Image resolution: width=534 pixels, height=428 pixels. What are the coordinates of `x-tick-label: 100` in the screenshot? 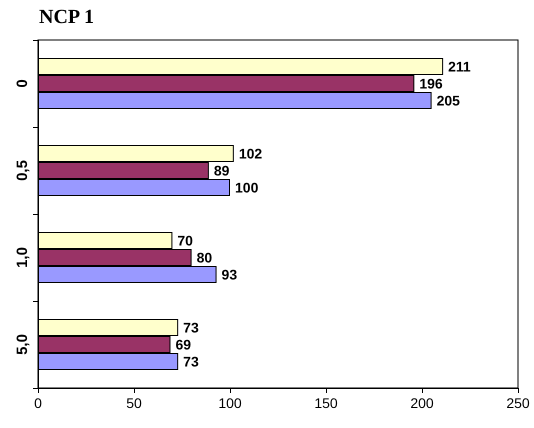 It's located at (230, 403).